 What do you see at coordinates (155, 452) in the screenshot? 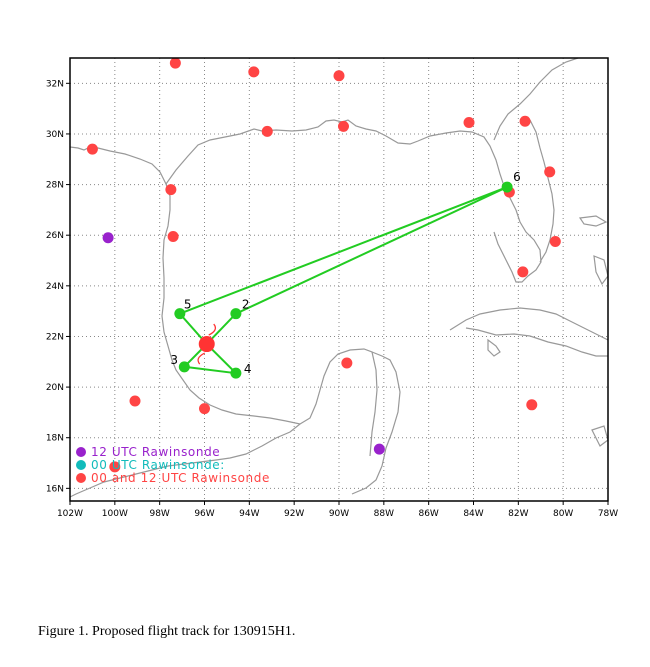
I see `legend-label: 12 UTC Rawinsonde` at bounding box center [155, 452].